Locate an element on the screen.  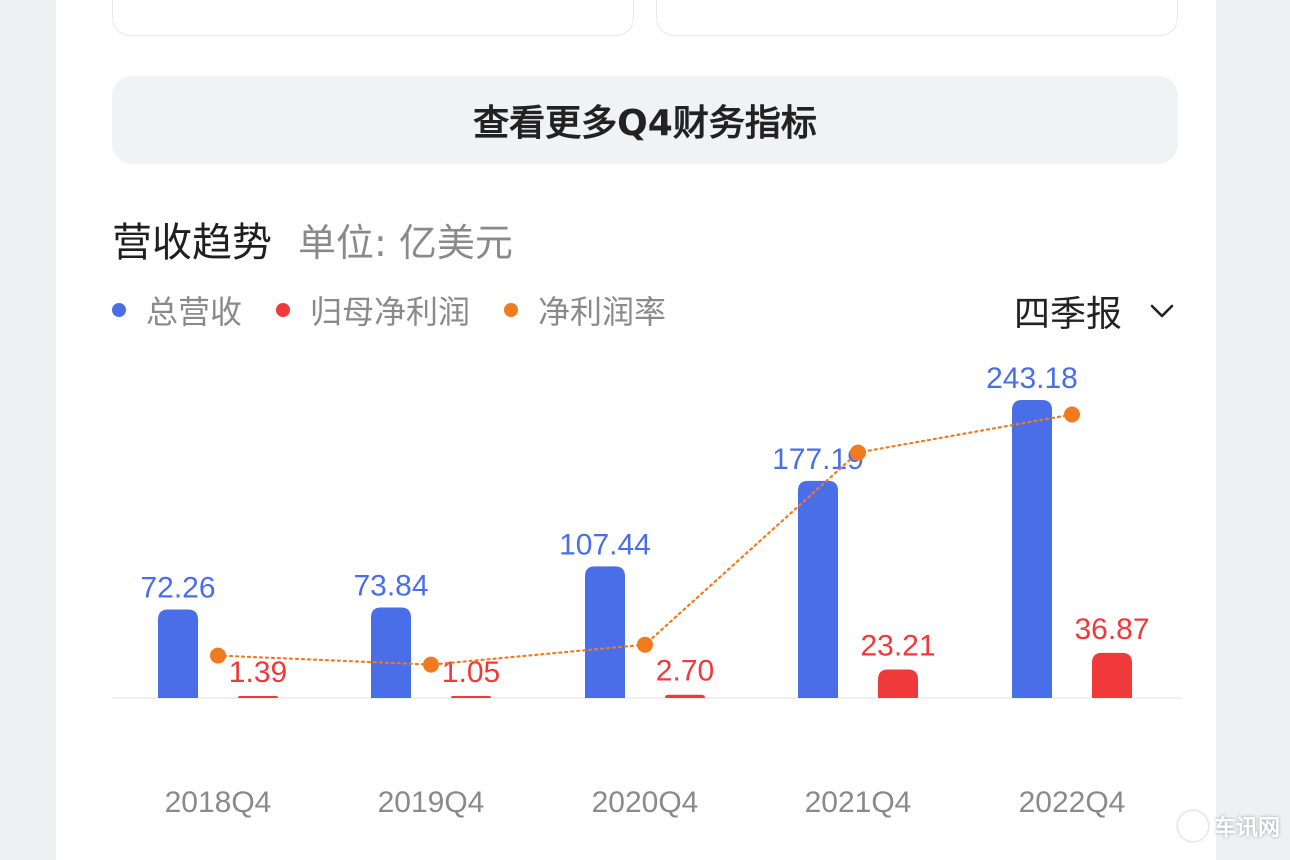
revenue-value-label: 243.18 is located at coordinates (1032, 378).